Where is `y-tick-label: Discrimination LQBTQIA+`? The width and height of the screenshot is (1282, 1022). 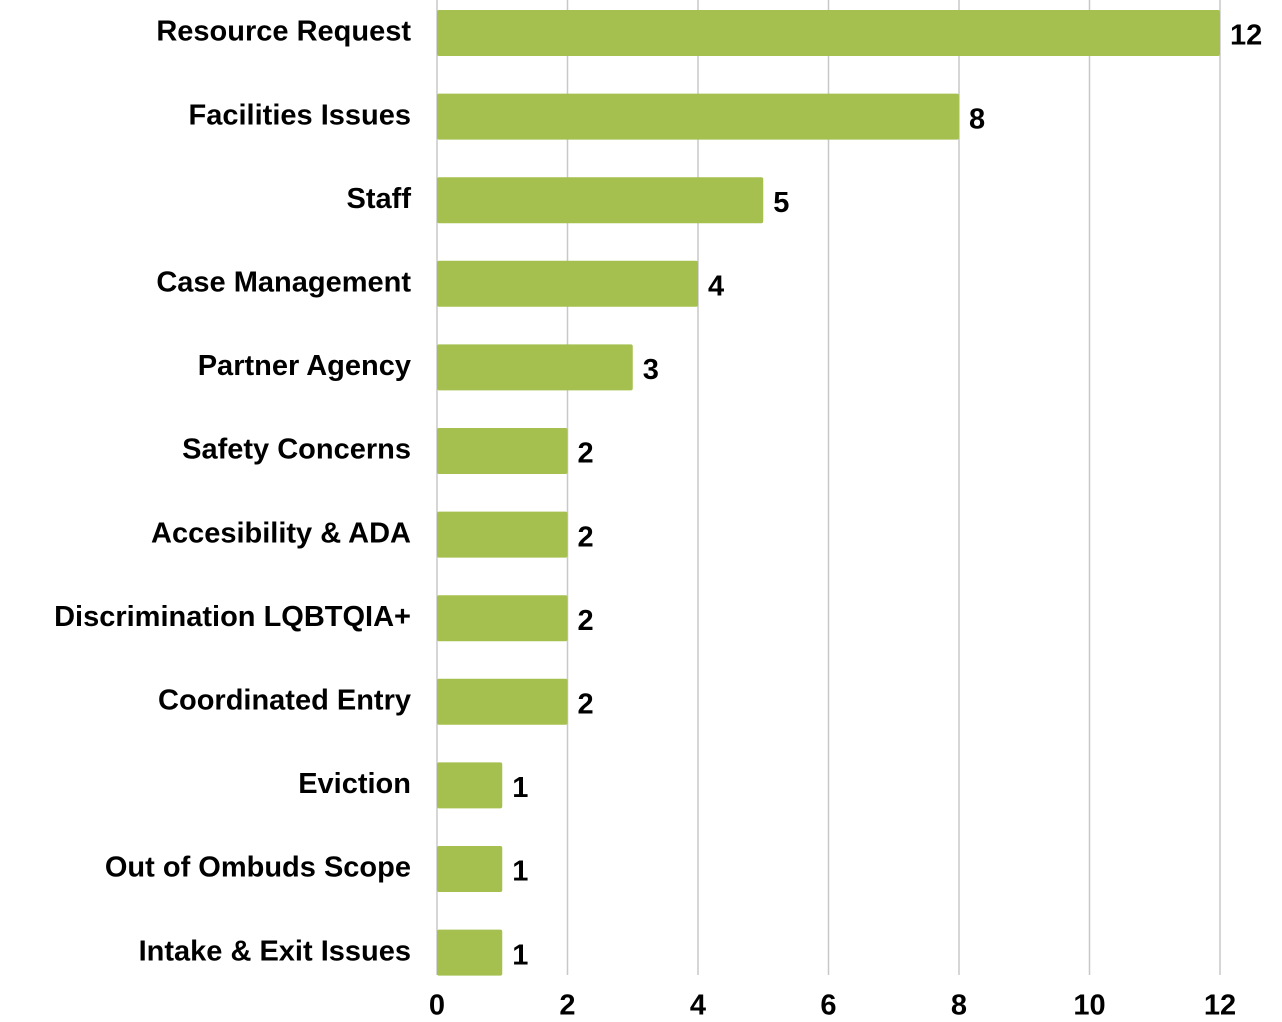
y-tick-label: Discrimination LQBTQIA+ is located at coordinates (232, 617).